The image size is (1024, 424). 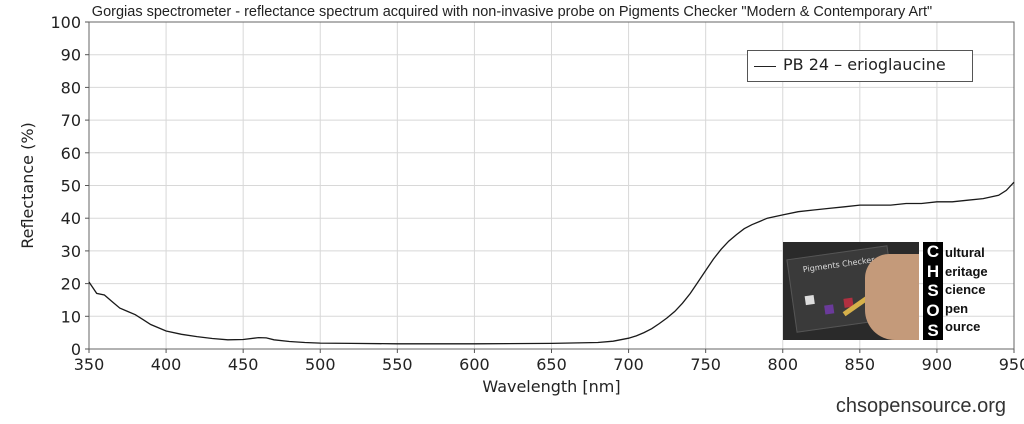 What do you see at coordinates (71, 251) in the screenshot?
I see `y-tick-label: 30` at bounding box center [71, 251].